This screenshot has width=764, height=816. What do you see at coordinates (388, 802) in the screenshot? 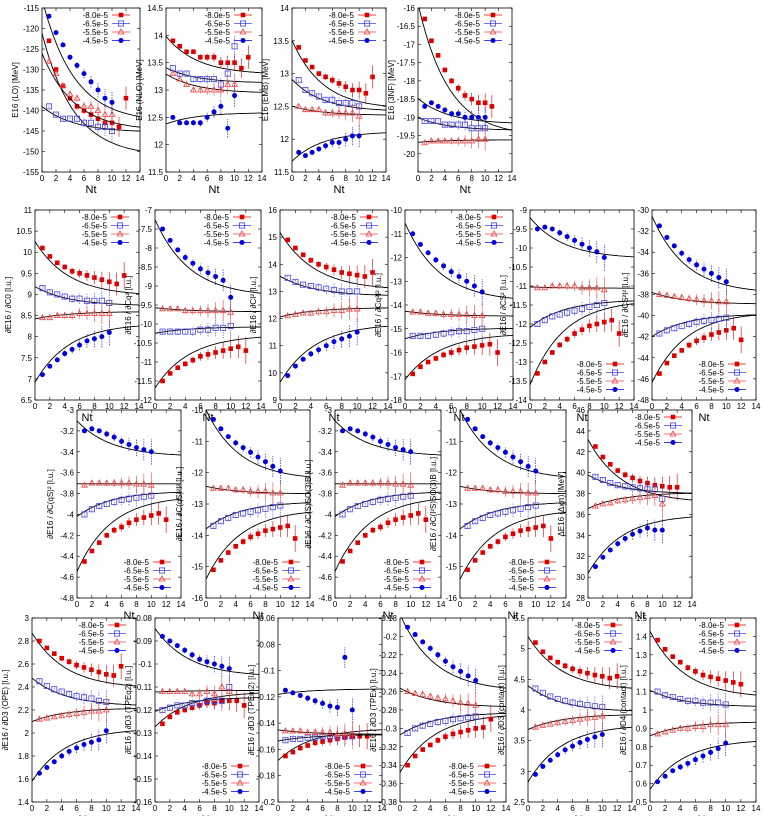
I see `y-tick-label: -0.38` at bounding box center [388, 802].